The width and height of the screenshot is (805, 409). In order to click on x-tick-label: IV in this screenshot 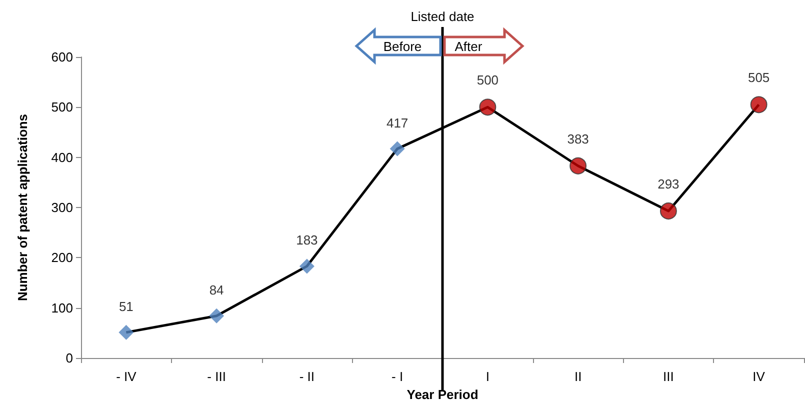, I will do `click(759, 376)`.